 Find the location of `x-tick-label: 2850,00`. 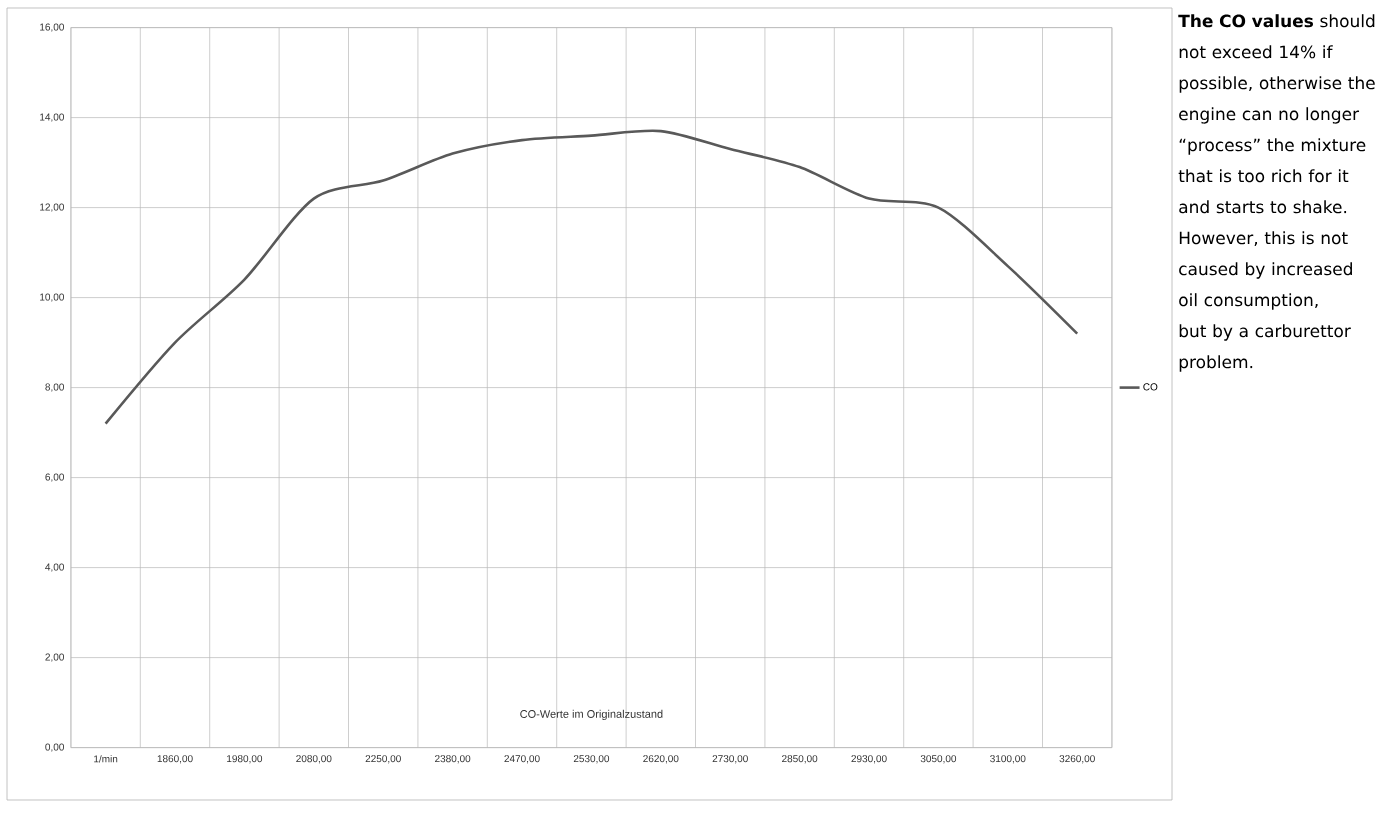

x-tick-label: 2850,00 is located at coordinates (800, 759).